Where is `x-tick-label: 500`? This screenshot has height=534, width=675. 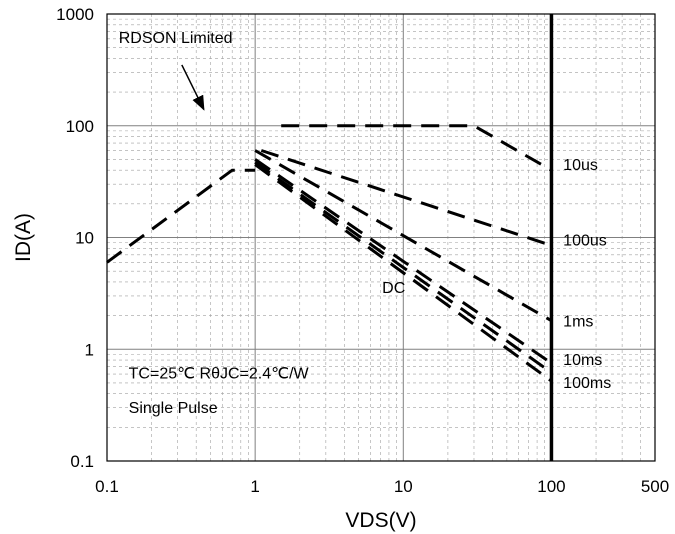
x-tick-label: 500 is located at coordinates (655, 486).